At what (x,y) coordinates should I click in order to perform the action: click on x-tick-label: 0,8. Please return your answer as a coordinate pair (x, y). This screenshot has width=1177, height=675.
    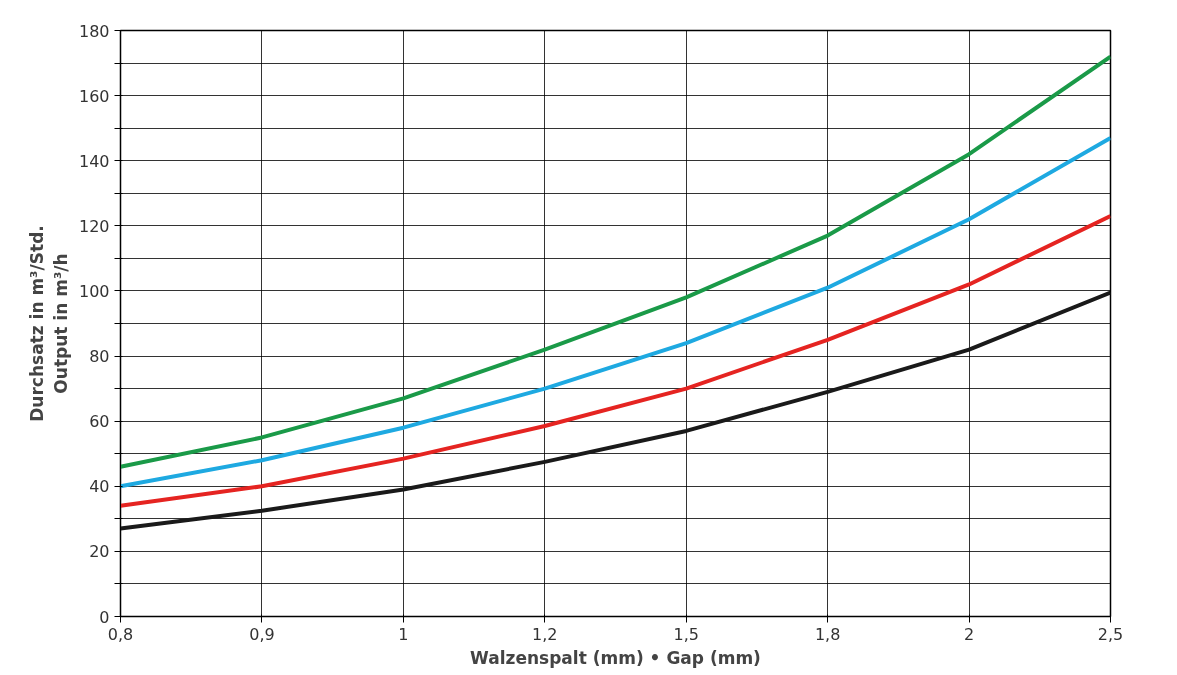
    Looking at the image, I should click on (120, 634).